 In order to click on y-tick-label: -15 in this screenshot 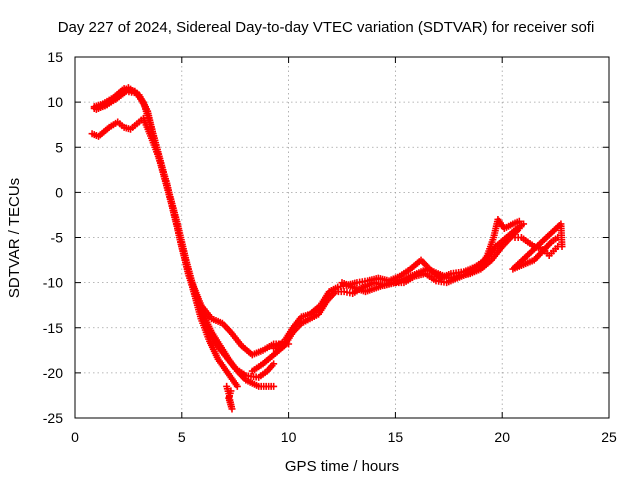, I will do `click(53, 328)`.